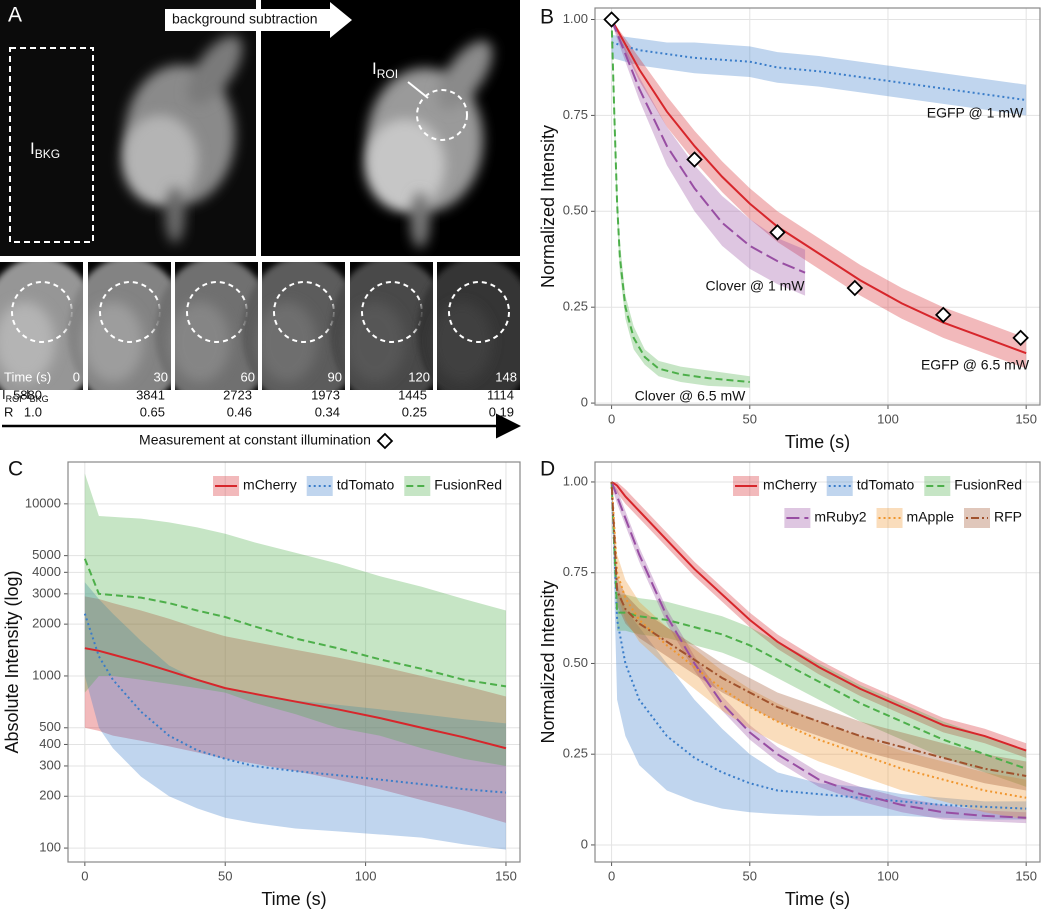 The height and width of the screenshot is (909, 1050). What do you see at coordinates (4, 394) in the screenshot?
I see `diff-label-part: I` at bounding box center [4, 394].